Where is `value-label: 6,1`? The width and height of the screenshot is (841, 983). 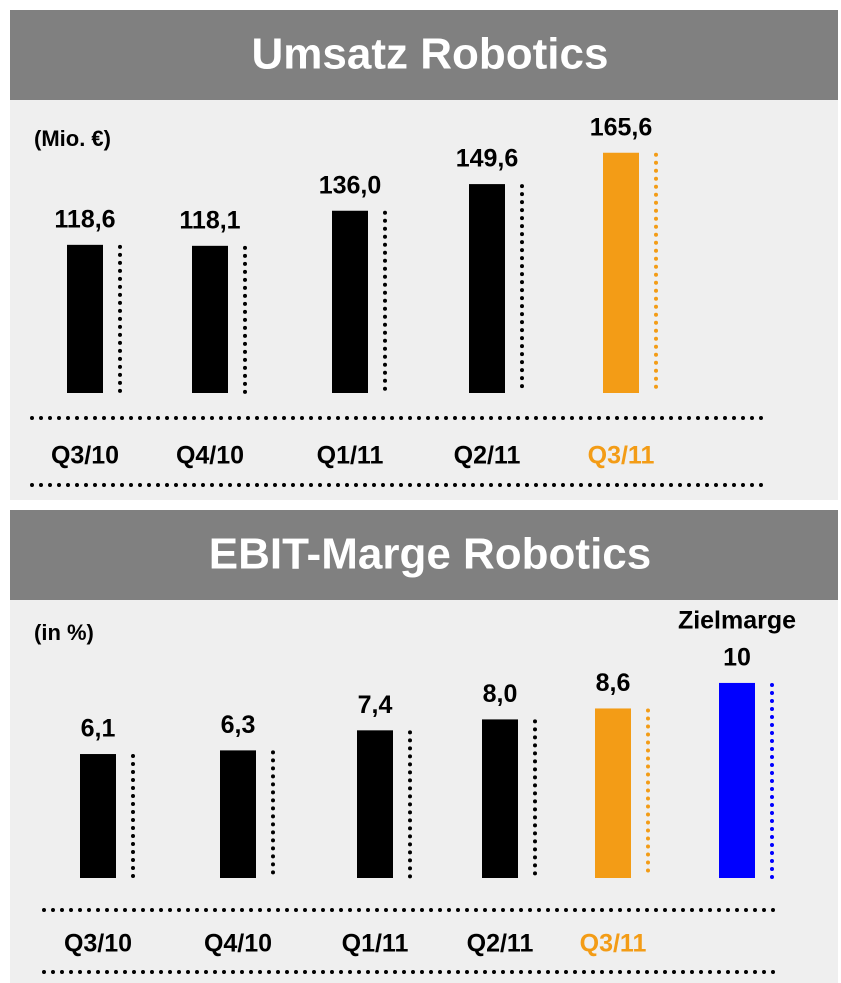
value-label: 6,1 is located at coordinates (98, 729).